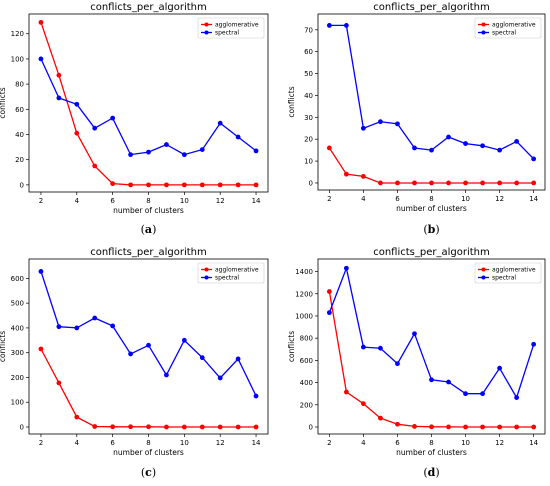  Describe the element at coordinates (304, 316) in the screenshot. I see `y-tick-label: 1000` at that location.